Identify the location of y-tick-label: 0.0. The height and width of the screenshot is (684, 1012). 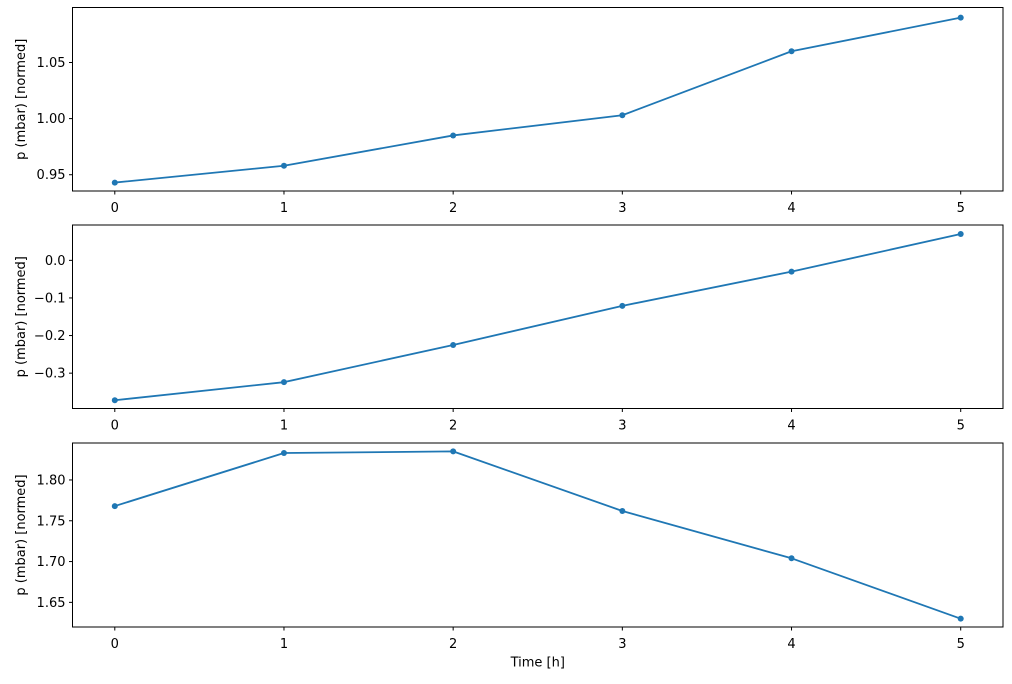
(55, 261).